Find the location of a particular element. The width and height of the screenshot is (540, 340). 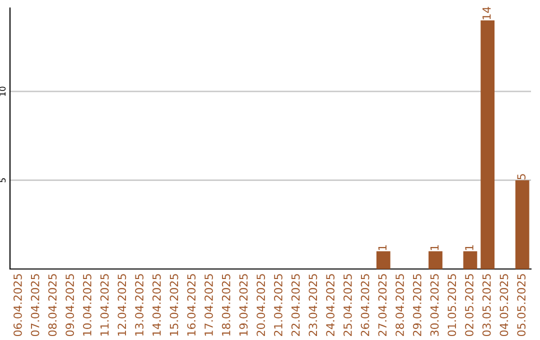

x-tick-label: 11.04.2025 is located at coordinates (104, 305).